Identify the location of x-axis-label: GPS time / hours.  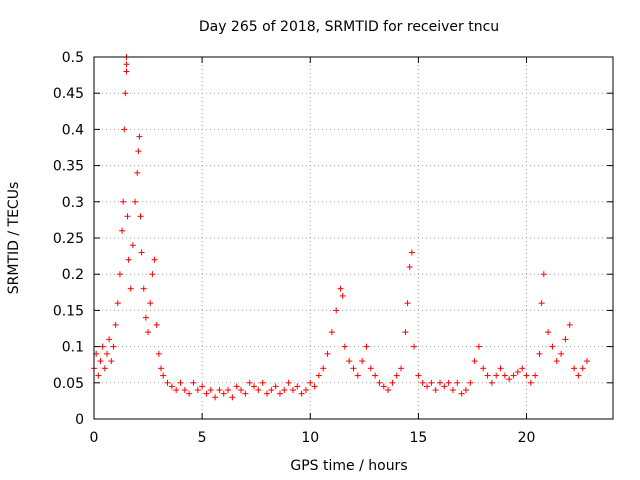
(348, 466).